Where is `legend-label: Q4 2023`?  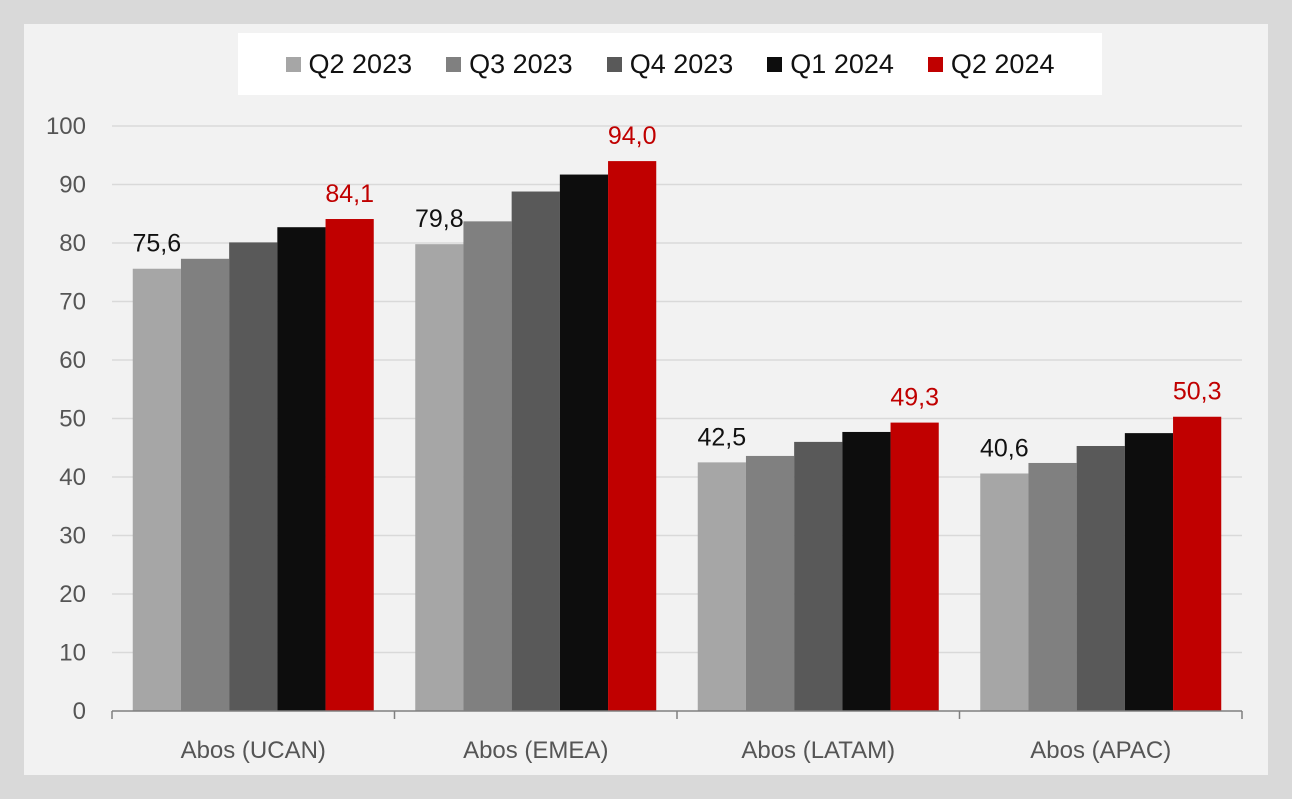 legend-label: Q4 2023 is located at coordinates (681, 63).